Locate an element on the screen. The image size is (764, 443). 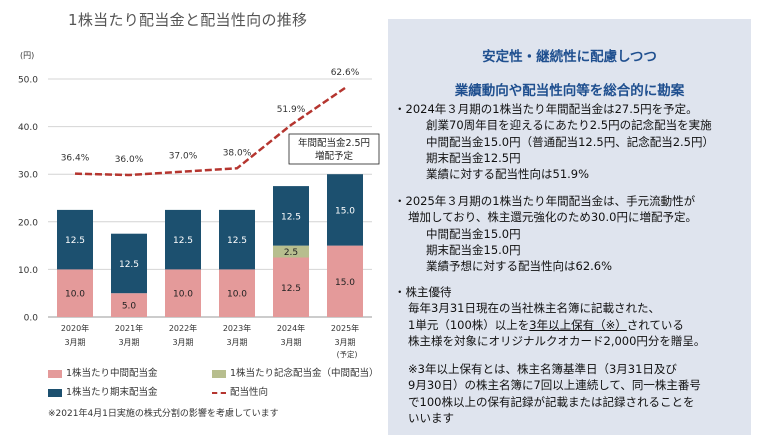
benefit-line-2c: されている is located at coordinates (655, 324).